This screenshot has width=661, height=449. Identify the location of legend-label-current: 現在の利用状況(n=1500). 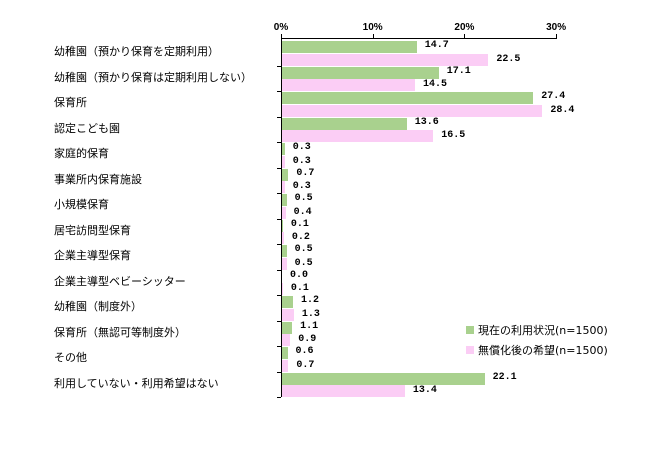
(543, 330).